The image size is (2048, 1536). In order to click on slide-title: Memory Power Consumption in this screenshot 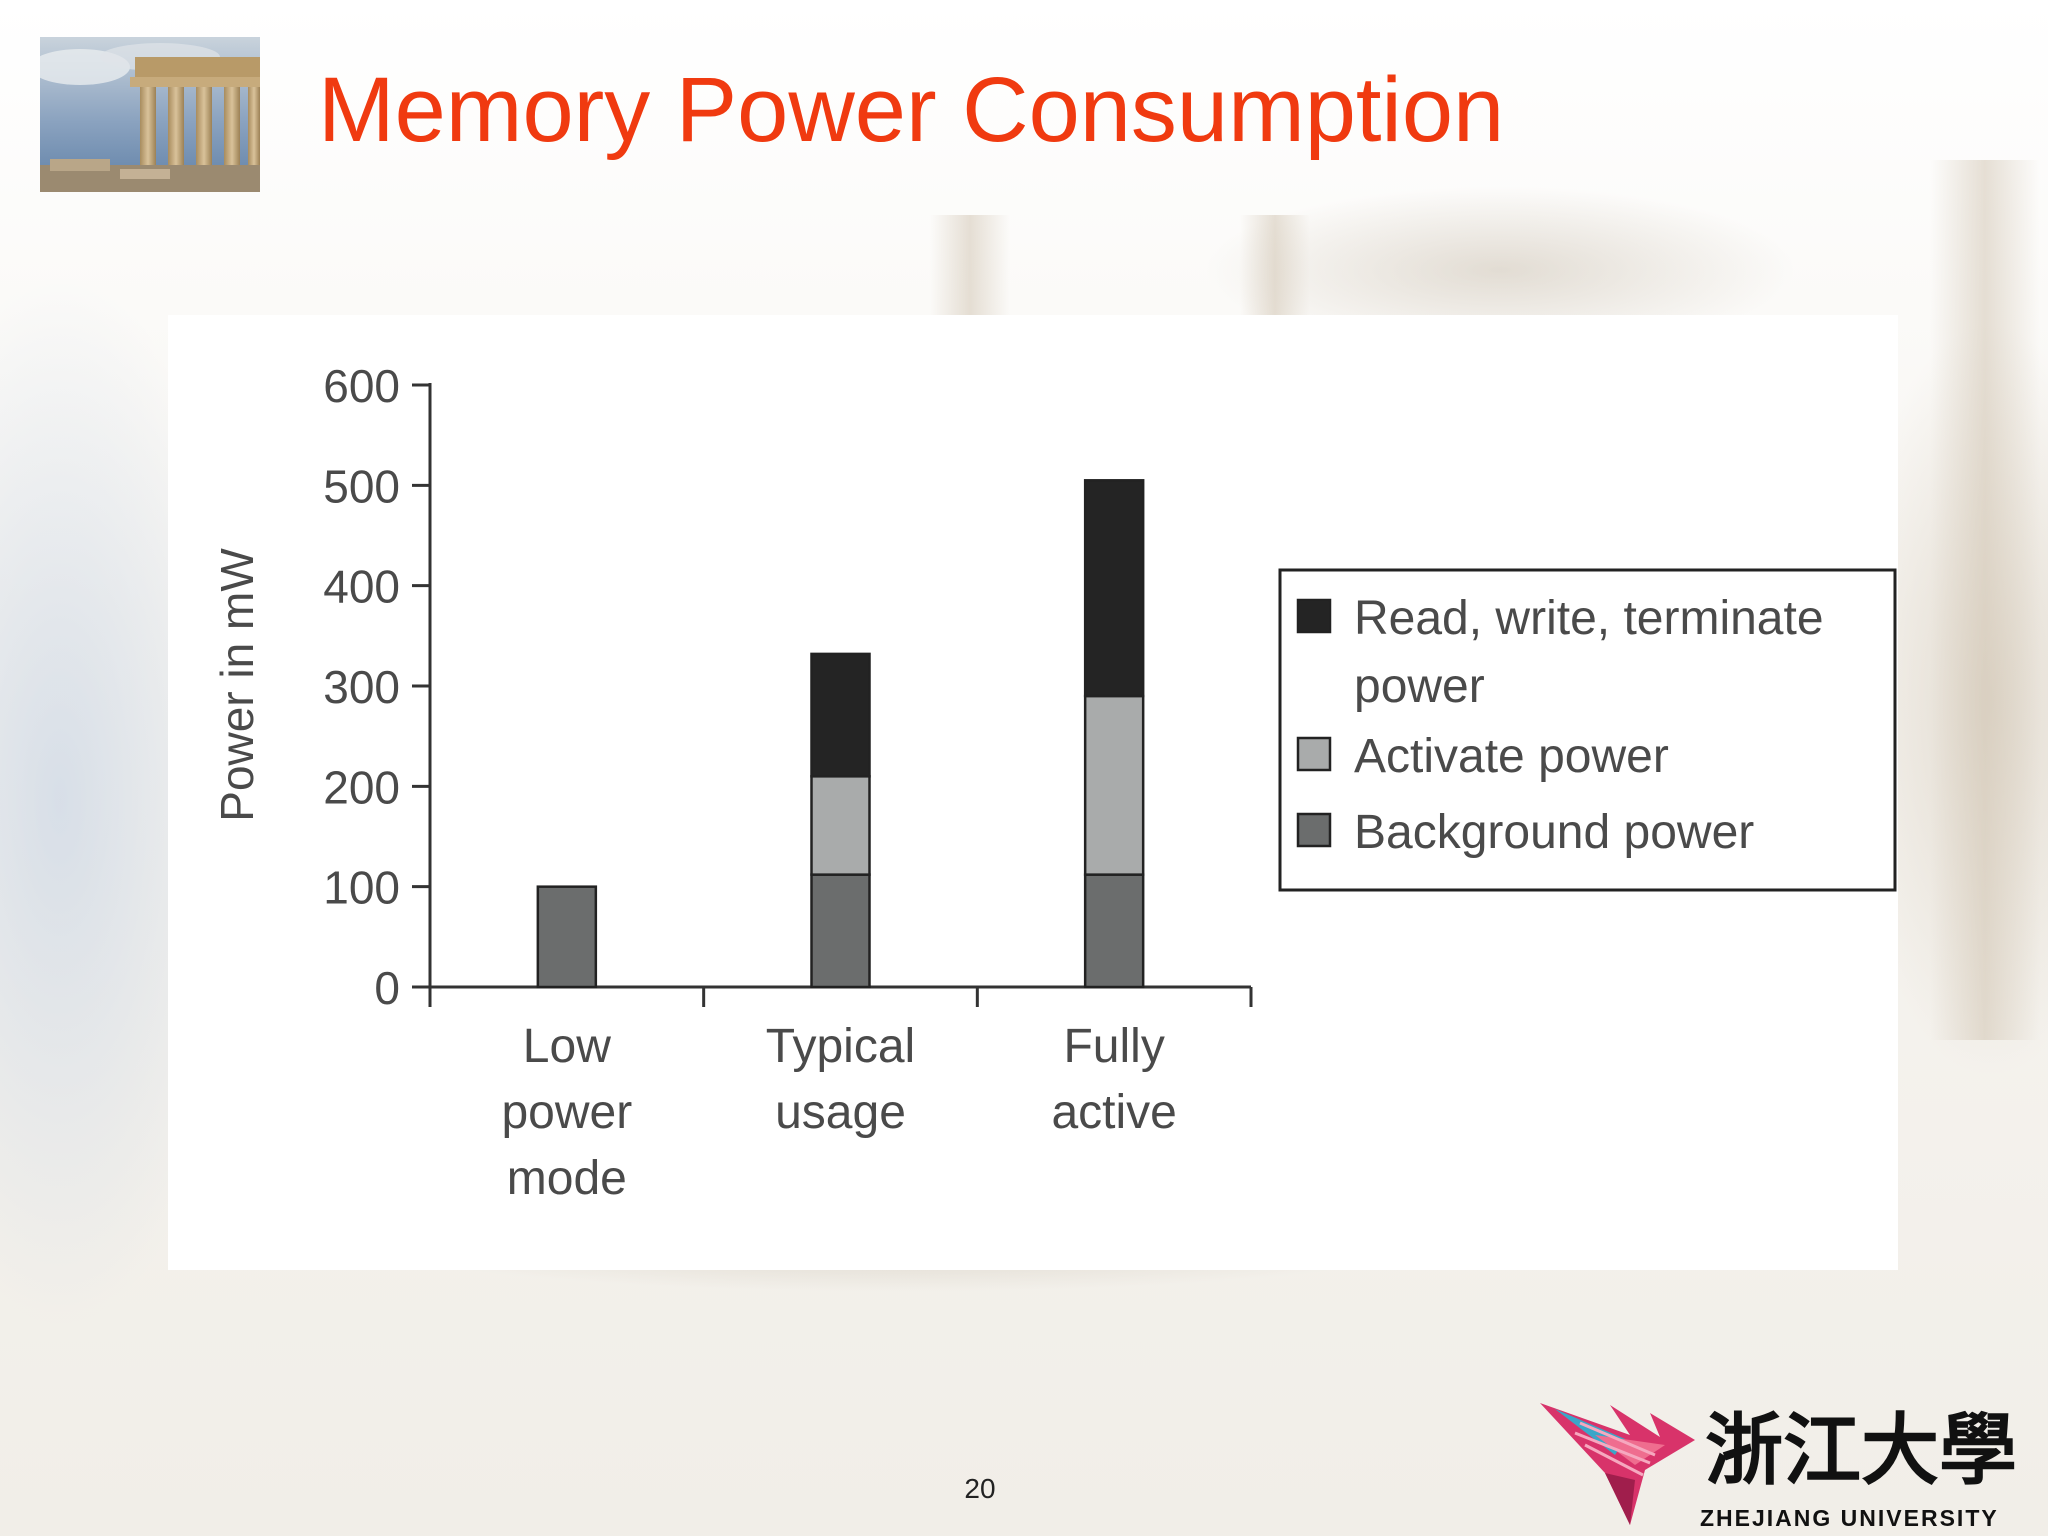, I will do `click(911, 110)`.